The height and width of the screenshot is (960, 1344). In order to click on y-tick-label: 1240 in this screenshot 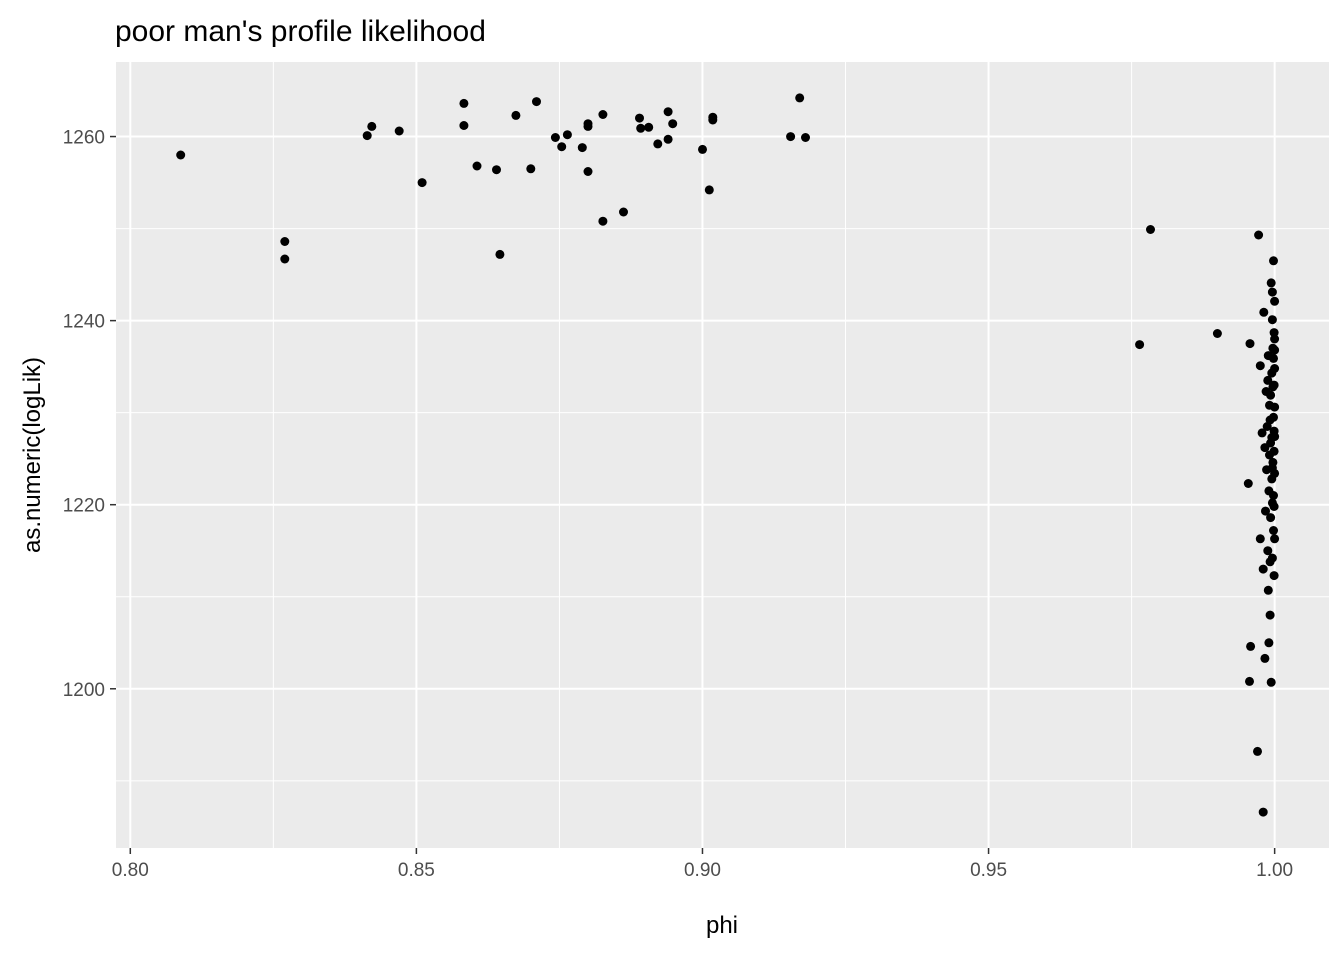, I will do `click(84, 322)`.